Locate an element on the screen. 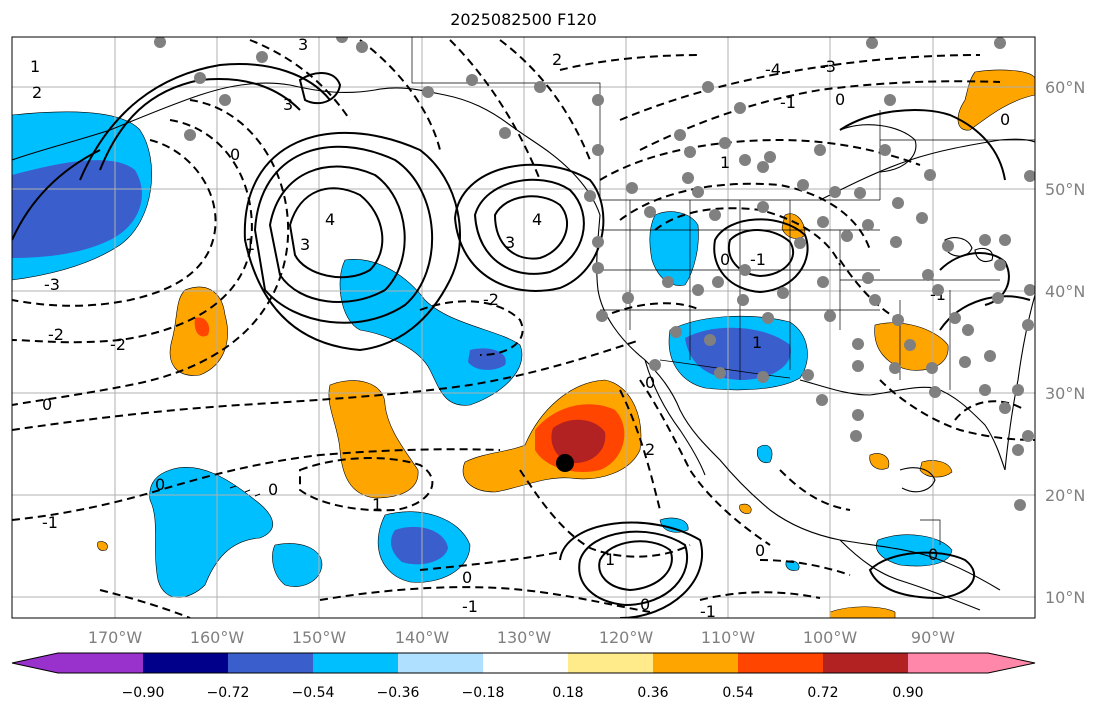 The width and height of the screenshot is (1105, 712). lat-label: 40°N is located at coordinates (1065, 291).